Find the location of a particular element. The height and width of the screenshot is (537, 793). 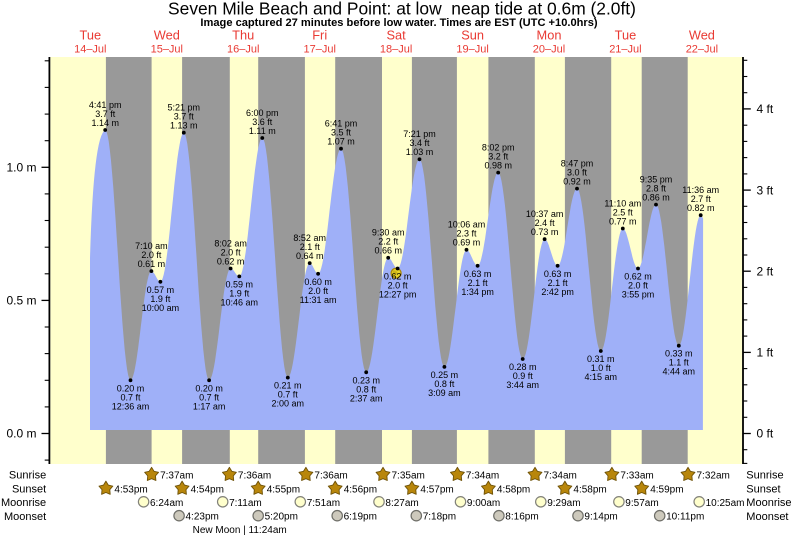

svg-text: 4:59pm is located at coordinates (666, 489).